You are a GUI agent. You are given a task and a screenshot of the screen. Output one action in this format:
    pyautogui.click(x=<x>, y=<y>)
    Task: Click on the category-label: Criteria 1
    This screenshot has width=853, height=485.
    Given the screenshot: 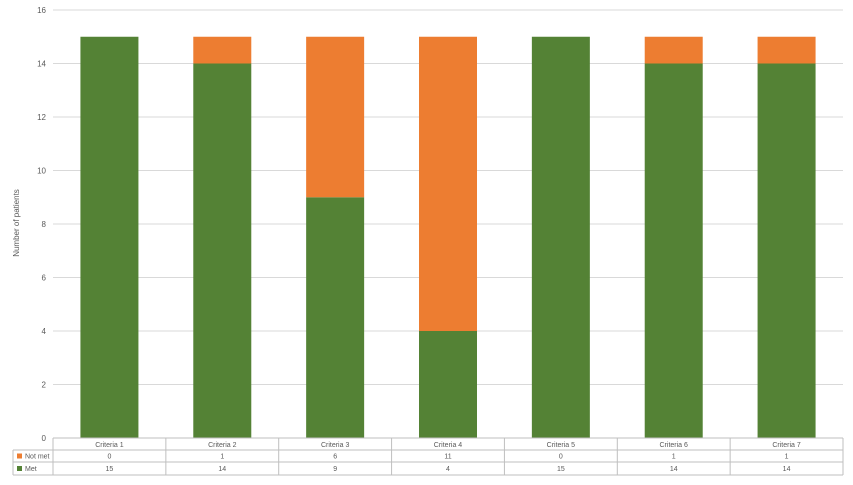 What is the action you would take?
    pyautogui.click(x=109, y=445)
    